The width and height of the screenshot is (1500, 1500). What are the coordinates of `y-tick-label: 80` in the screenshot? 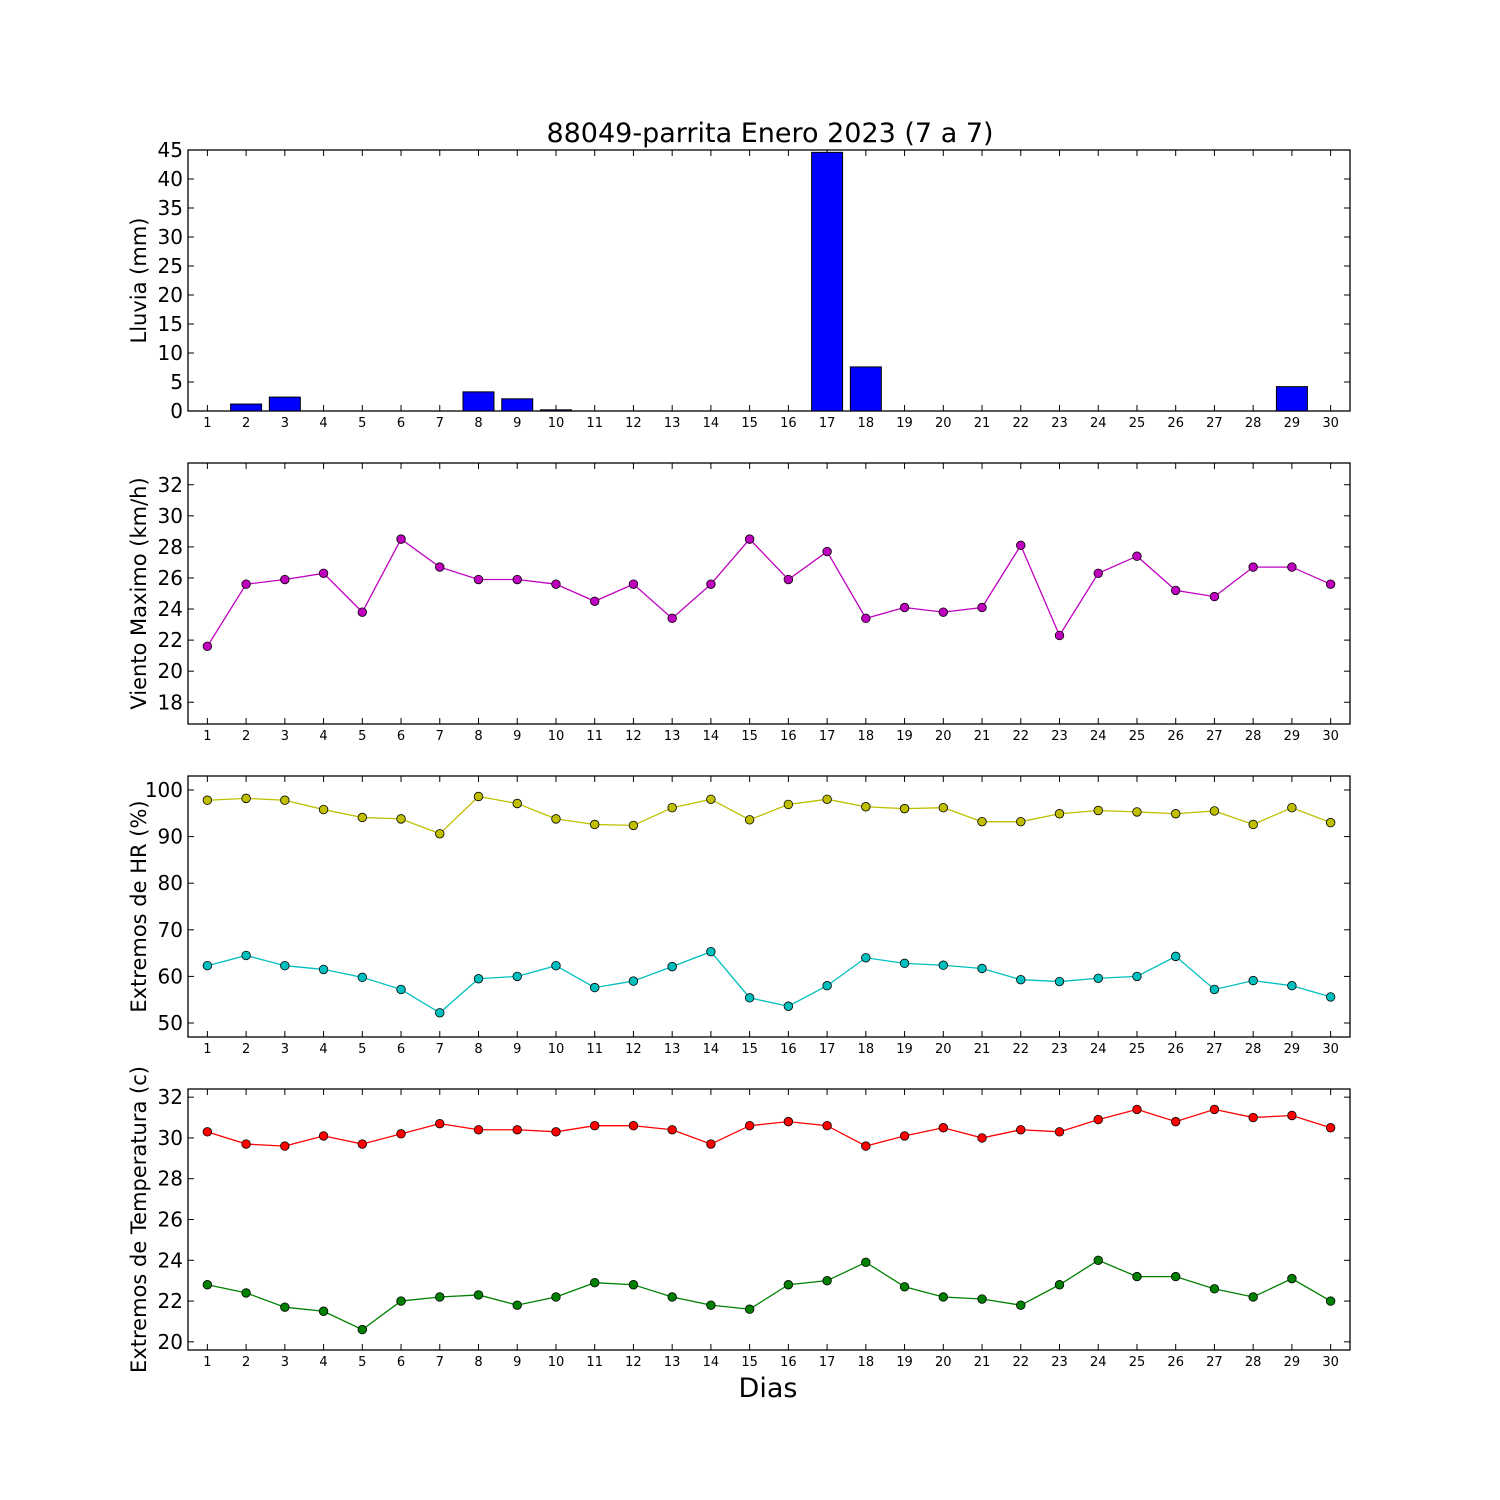 It's located at (170, 883).